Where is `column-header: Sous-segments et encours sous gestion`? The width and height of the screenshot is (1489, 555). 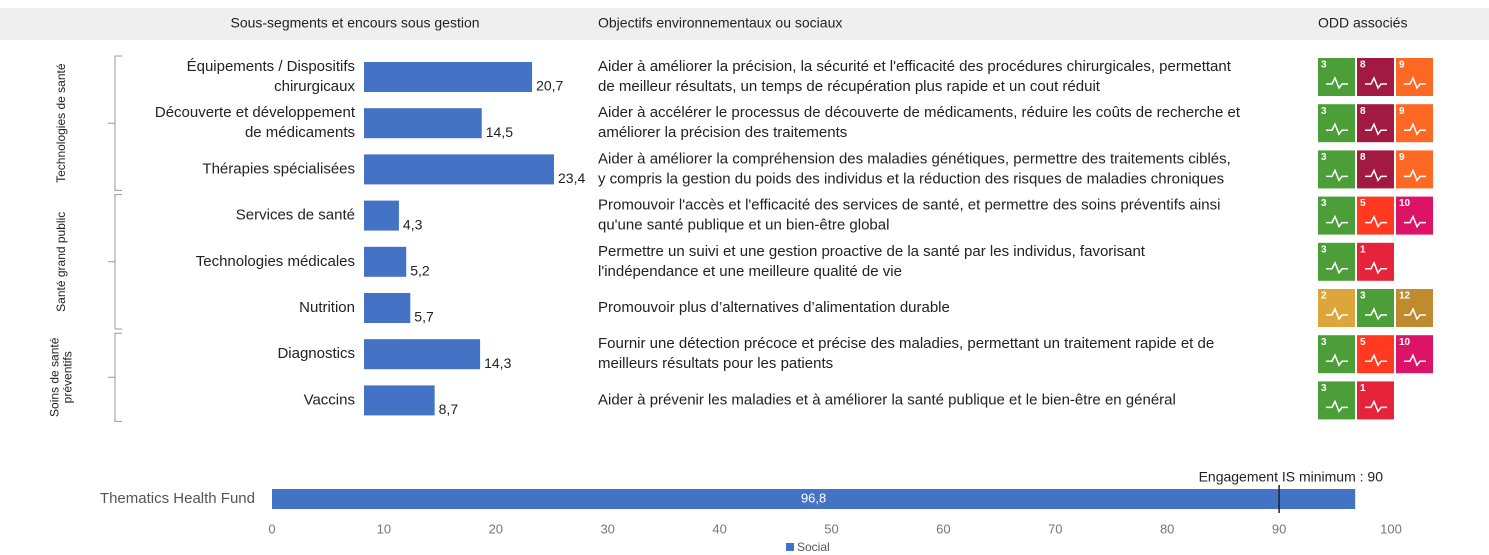 column-header: Sous-segments et encours sous gestion is located at coordinates (354, 23).